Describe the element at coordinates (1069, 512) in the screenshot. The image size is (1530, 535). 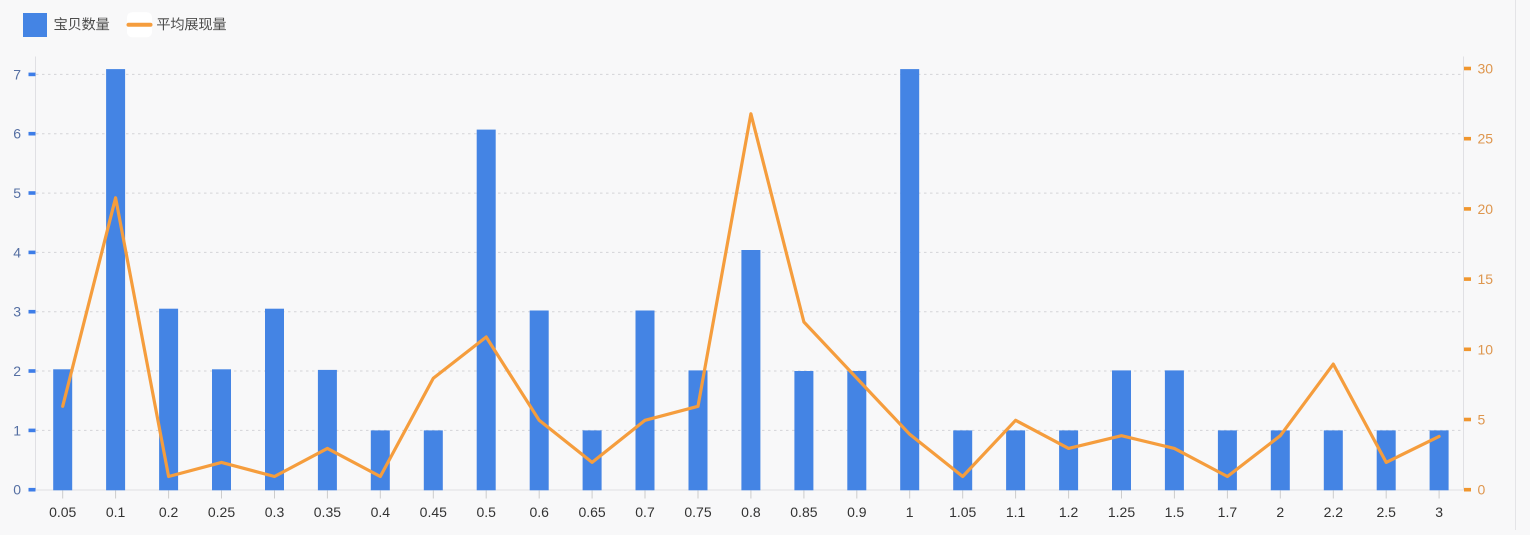
I see `svg-text: 1.2` at that location.